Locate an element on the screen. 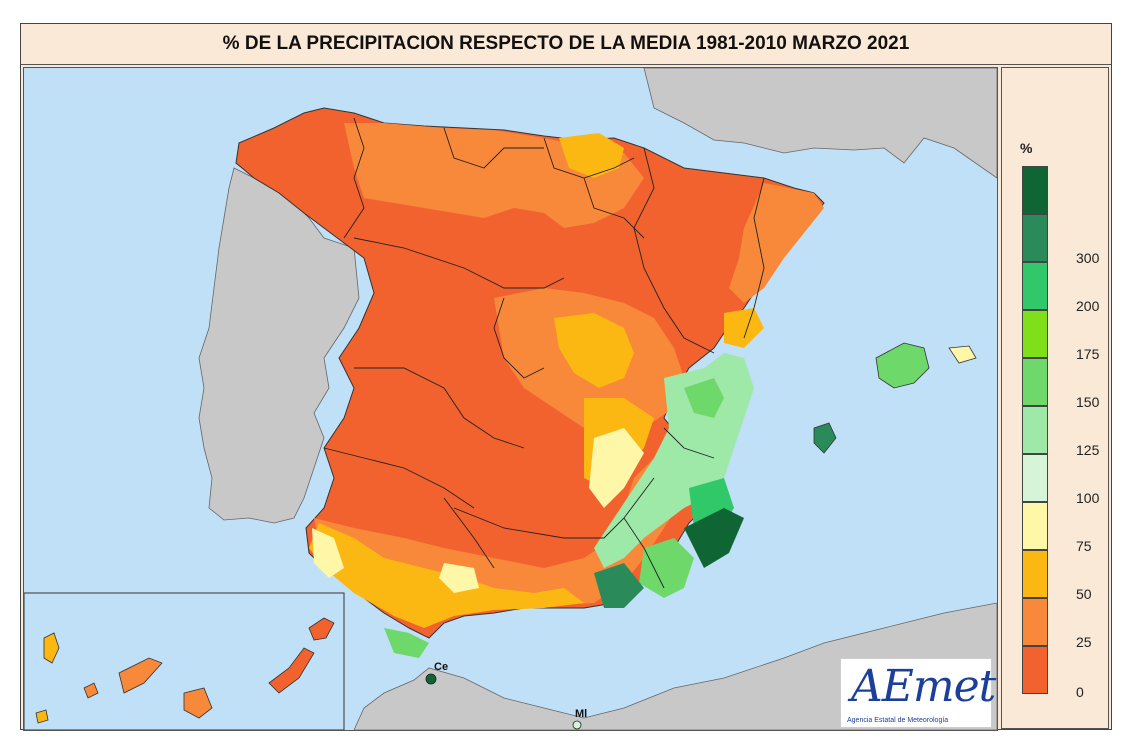  legend-tick-label: 150 is located at coordinates (1088, 402).